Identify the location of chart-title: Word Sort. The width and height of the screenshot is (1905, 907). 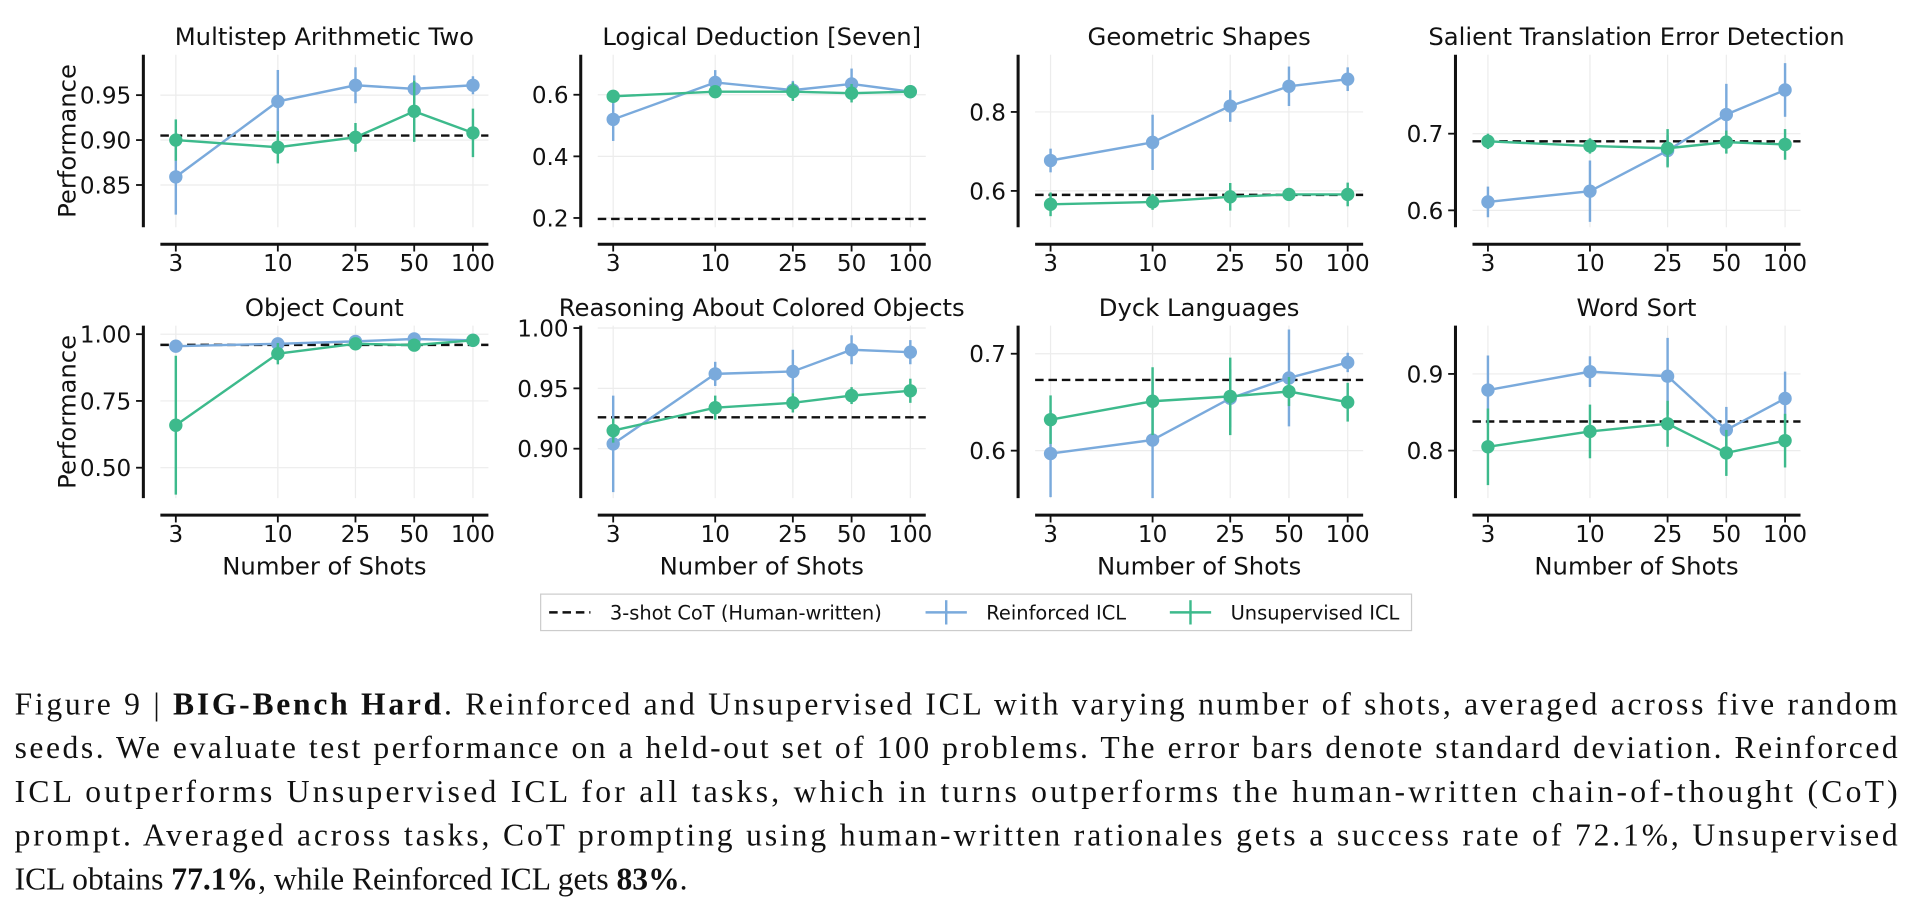
(1637, 307).